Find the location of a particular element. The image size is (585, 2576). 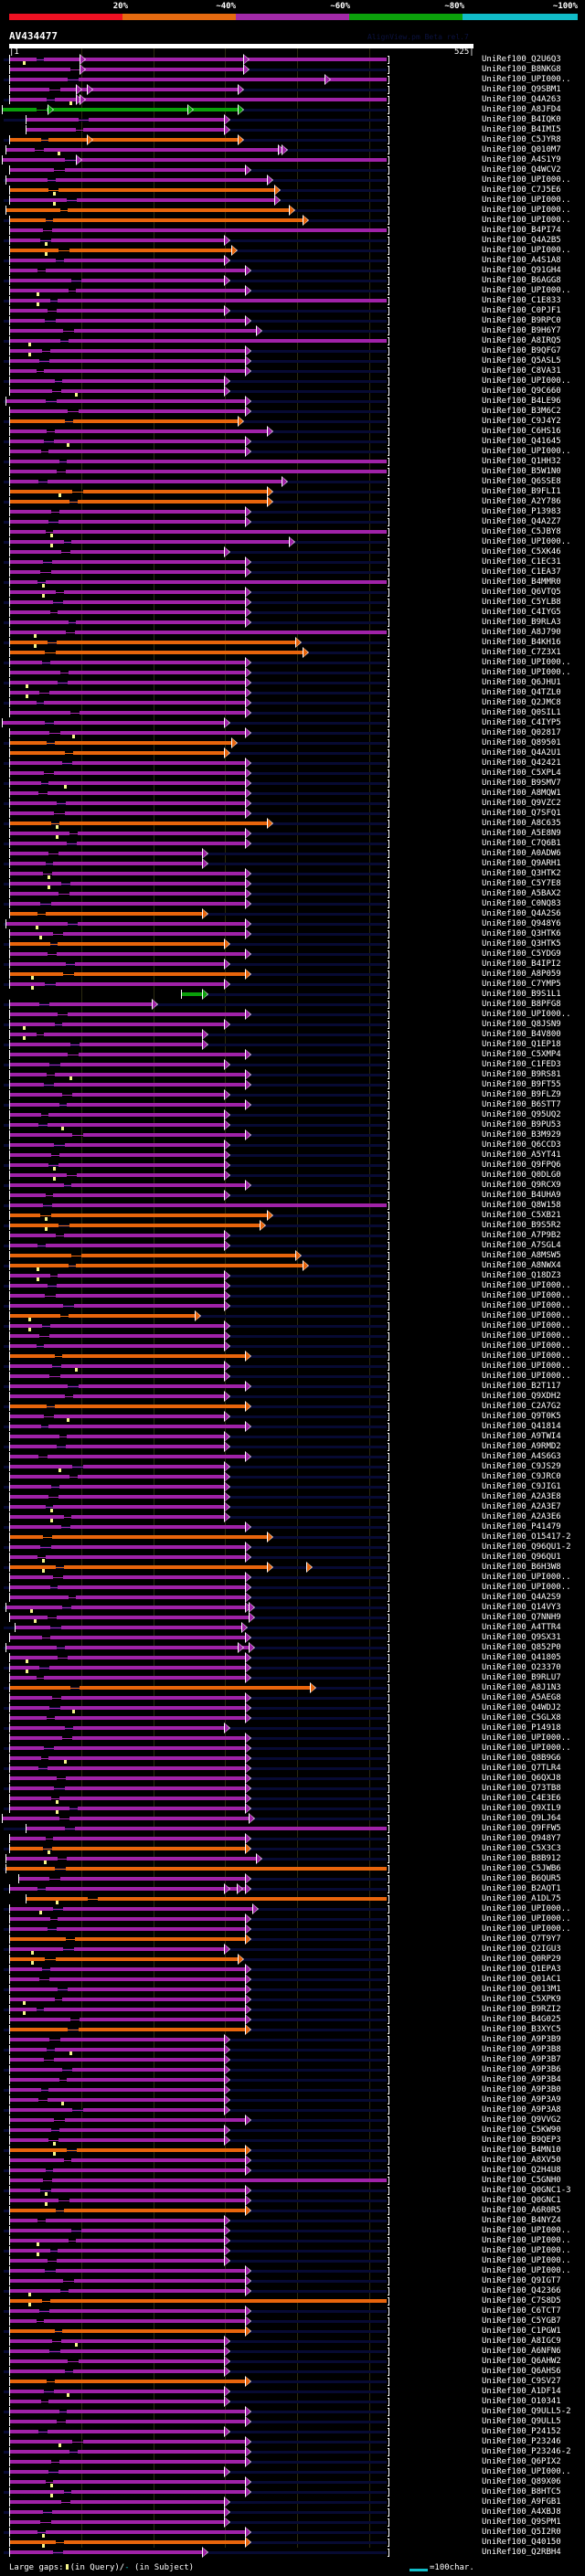

subject-label: UniRef100_C5Y7E8 is located at coordinates (521, 883).